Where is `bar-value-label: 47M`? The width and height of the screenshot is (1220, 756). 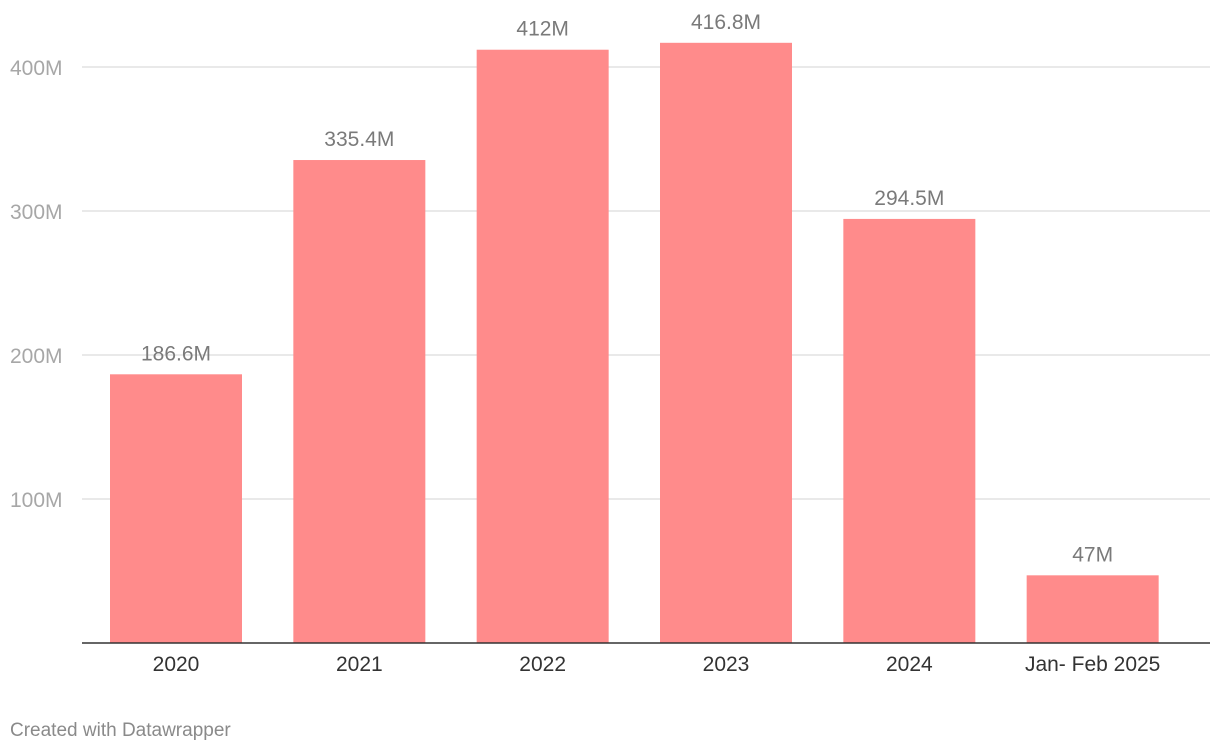 bar-value-label: 47M is located at coordinates (1092, 554).